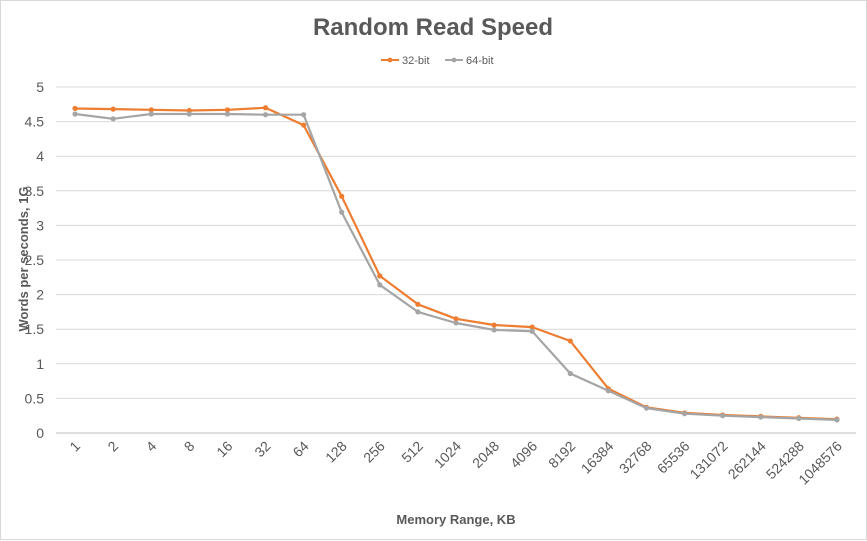  Describe the element at coordinates (40, 433) in the screenshot. I see `y-tick-label: 0` at that location.